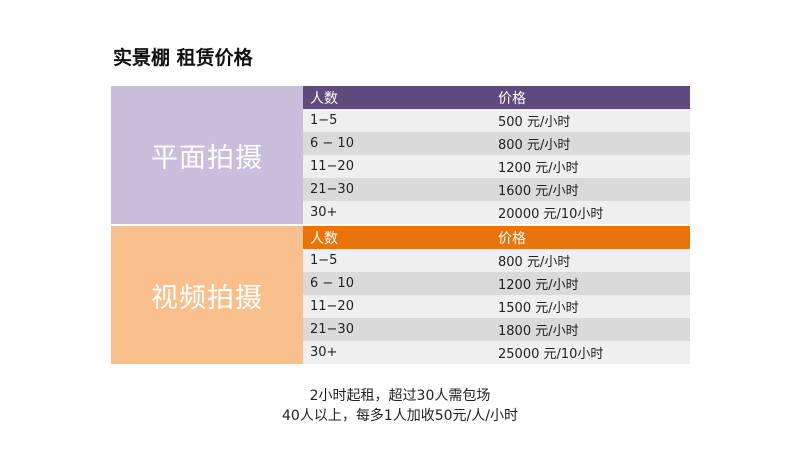 The height and width of the screenshot is (450, 800). What do you see at coordinates (534, 122) in the screenshot?
I see `price-cell: 500 元/小时` at bounding box center [534, 122].